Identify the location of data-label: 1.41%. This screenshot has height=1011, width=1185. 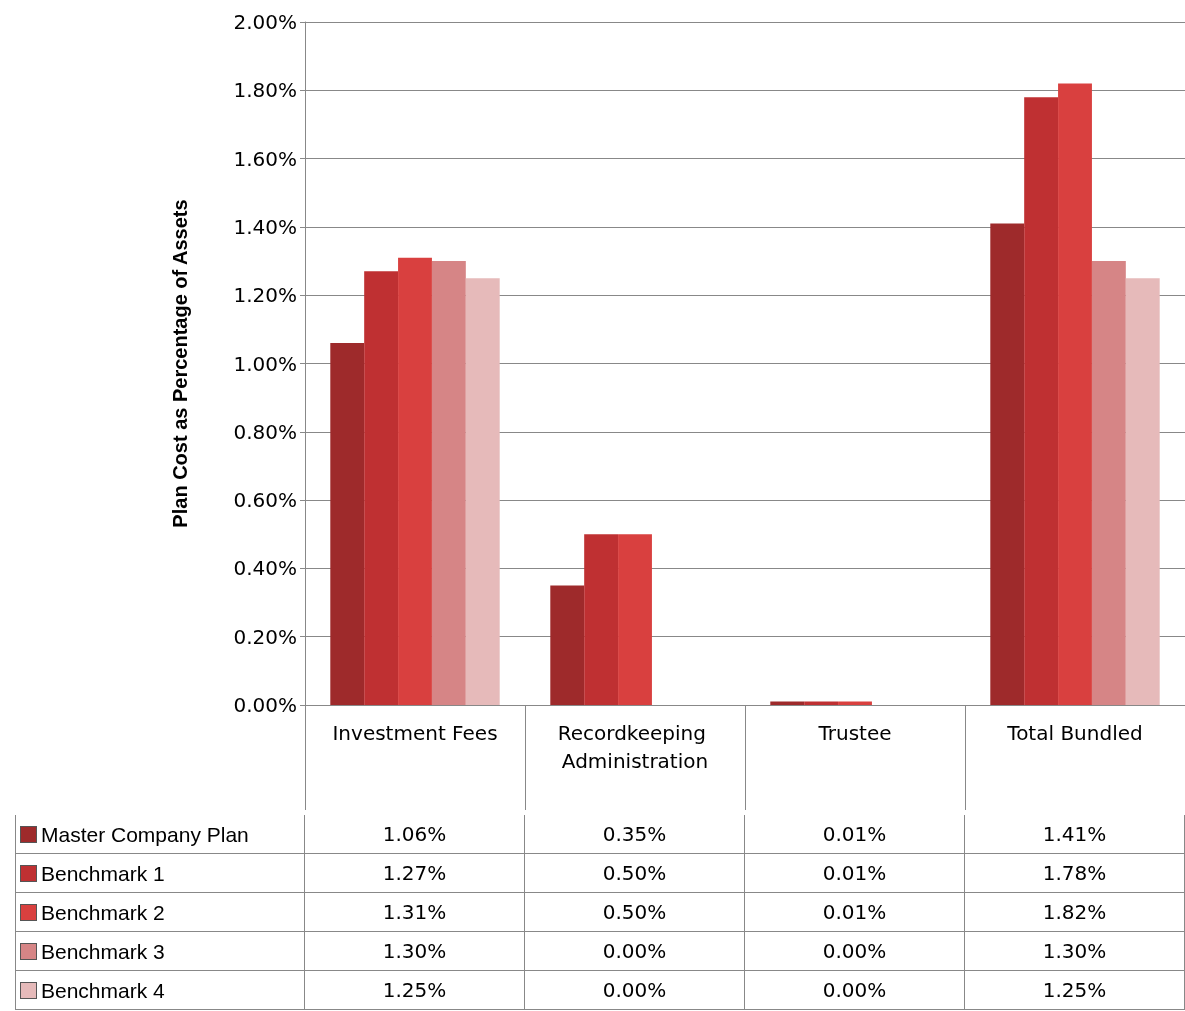
(1075, 834).